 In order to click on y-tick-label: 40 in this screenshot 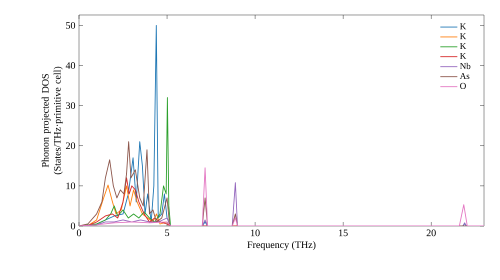, I will do `click(71, 65)`.